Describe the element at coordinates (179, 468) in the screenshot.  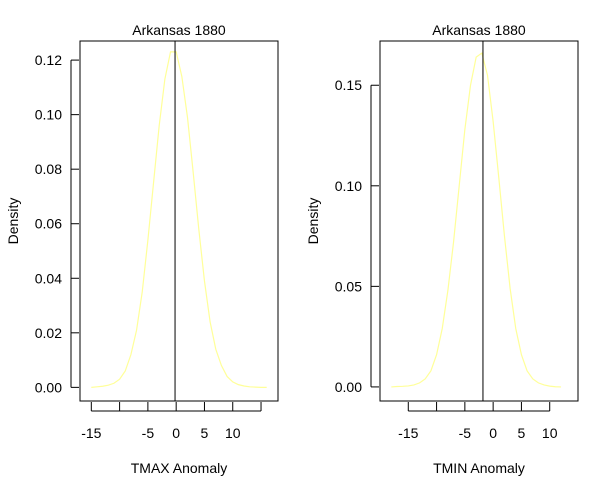
I see `x-axis-label: TMAX Anomaly` at that location.